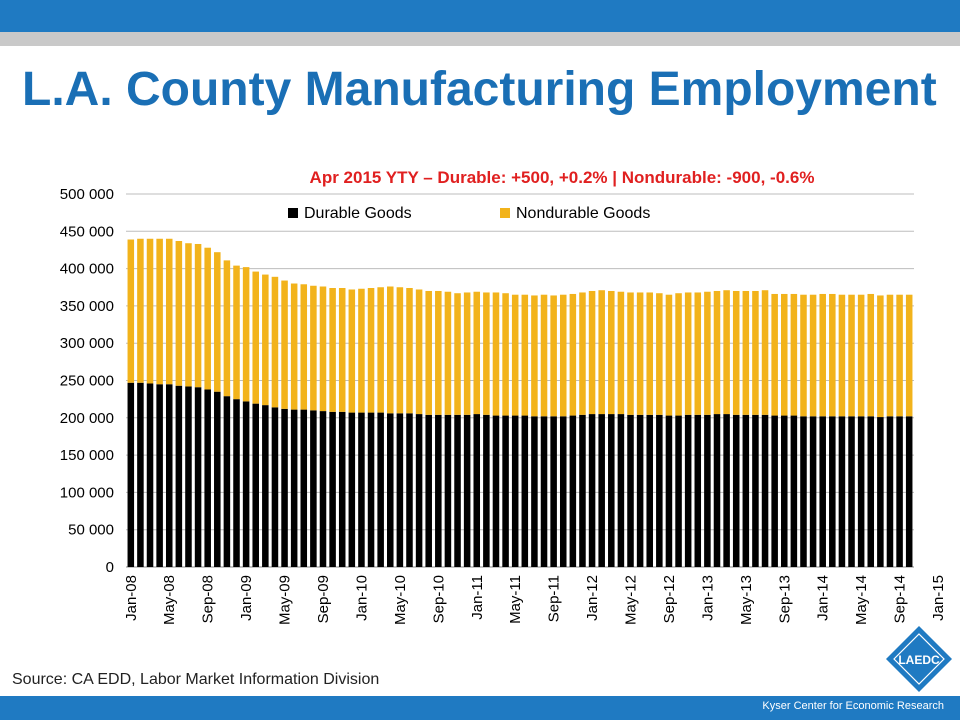 The height and width of the screenshot is (720, 960). What do you see at coordinates (400, 600) in the screenshot?
I see `x-tick-label: May-10` at bounding box center [400, 600].